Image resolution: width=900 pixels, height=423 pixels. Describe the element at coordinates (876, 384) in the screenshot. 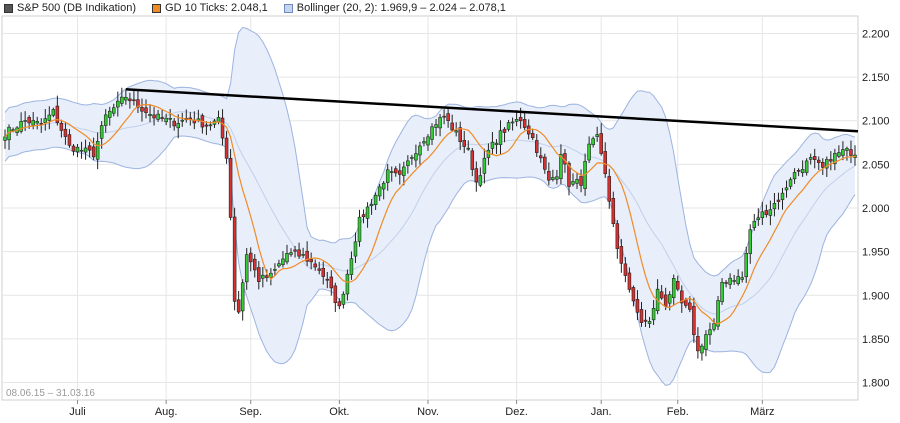

I see `y-tick-label: 1.800` at that location.